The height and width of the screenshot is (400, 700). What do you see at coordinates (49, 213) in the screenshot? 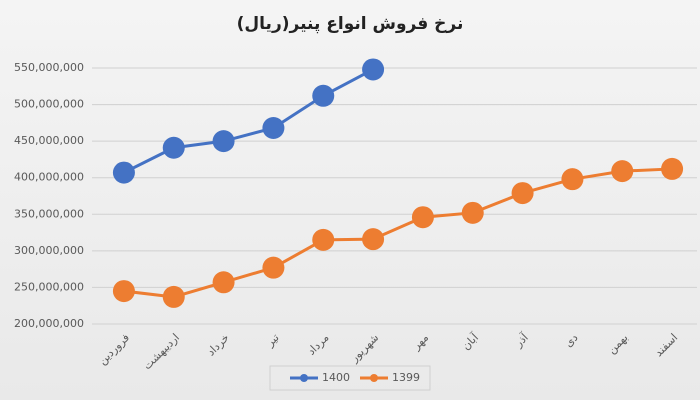
I see `y-tick-label: 350,000,000` at bounding box center [49, 213].